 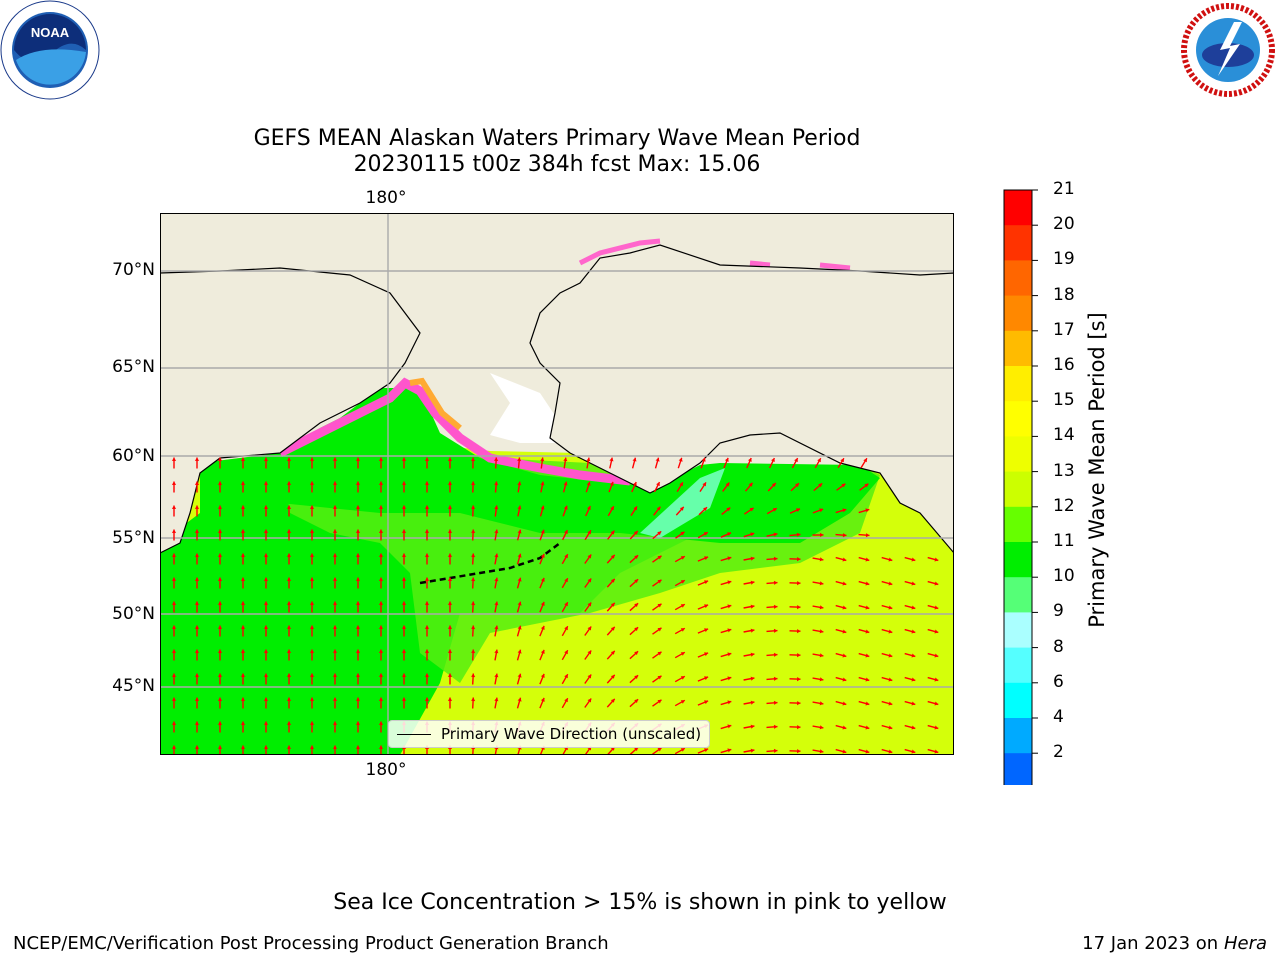 I want to click on colorbar-tick-label: 19, so click(x=1064, y=259).